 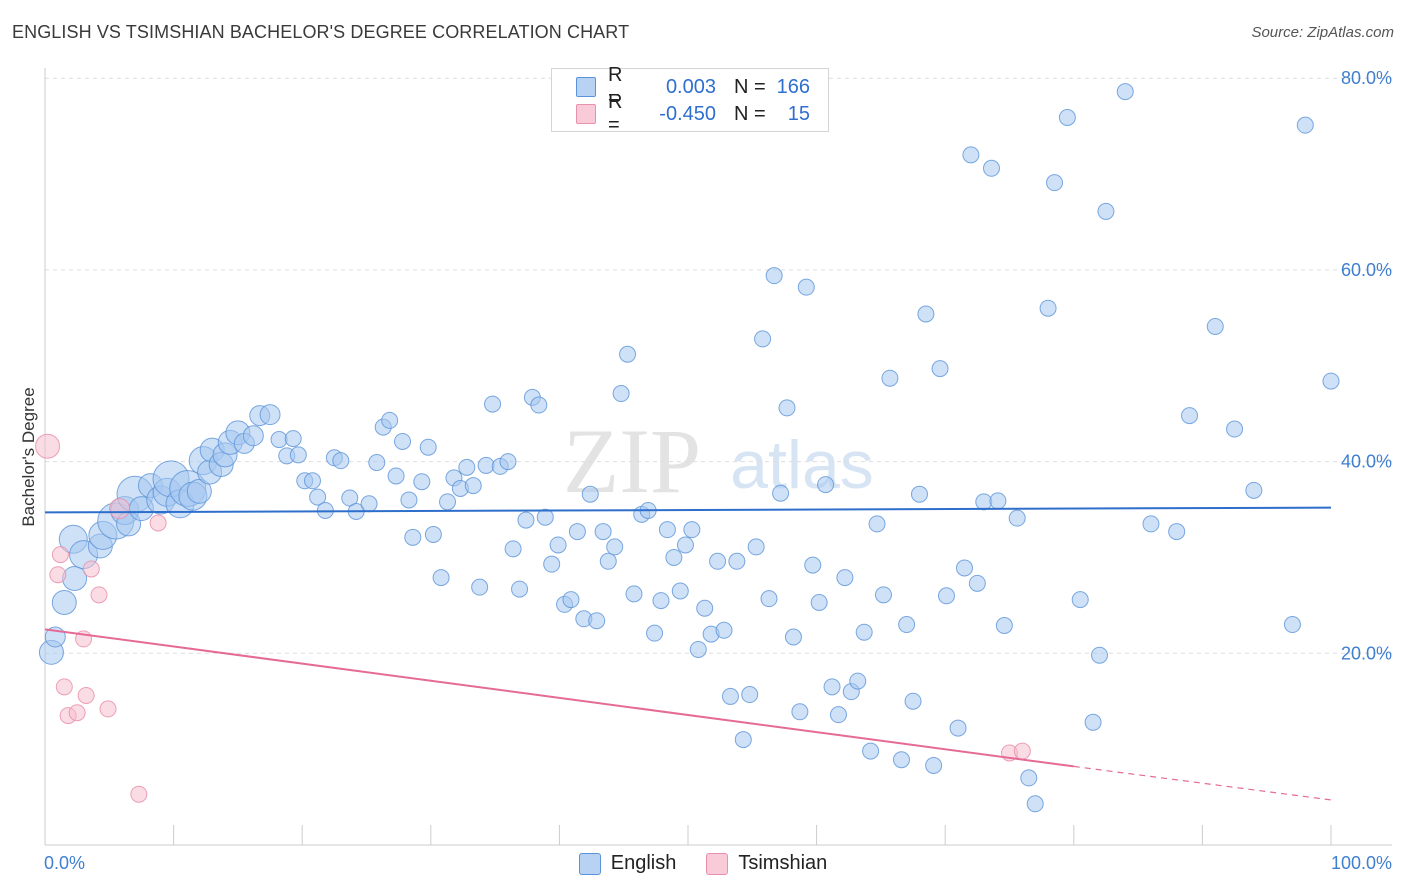 What do you see at coordinates (1366, 462) in the screenshot?
I see `y-tick-label: 40.0%` at bounding box center [1366, 462].